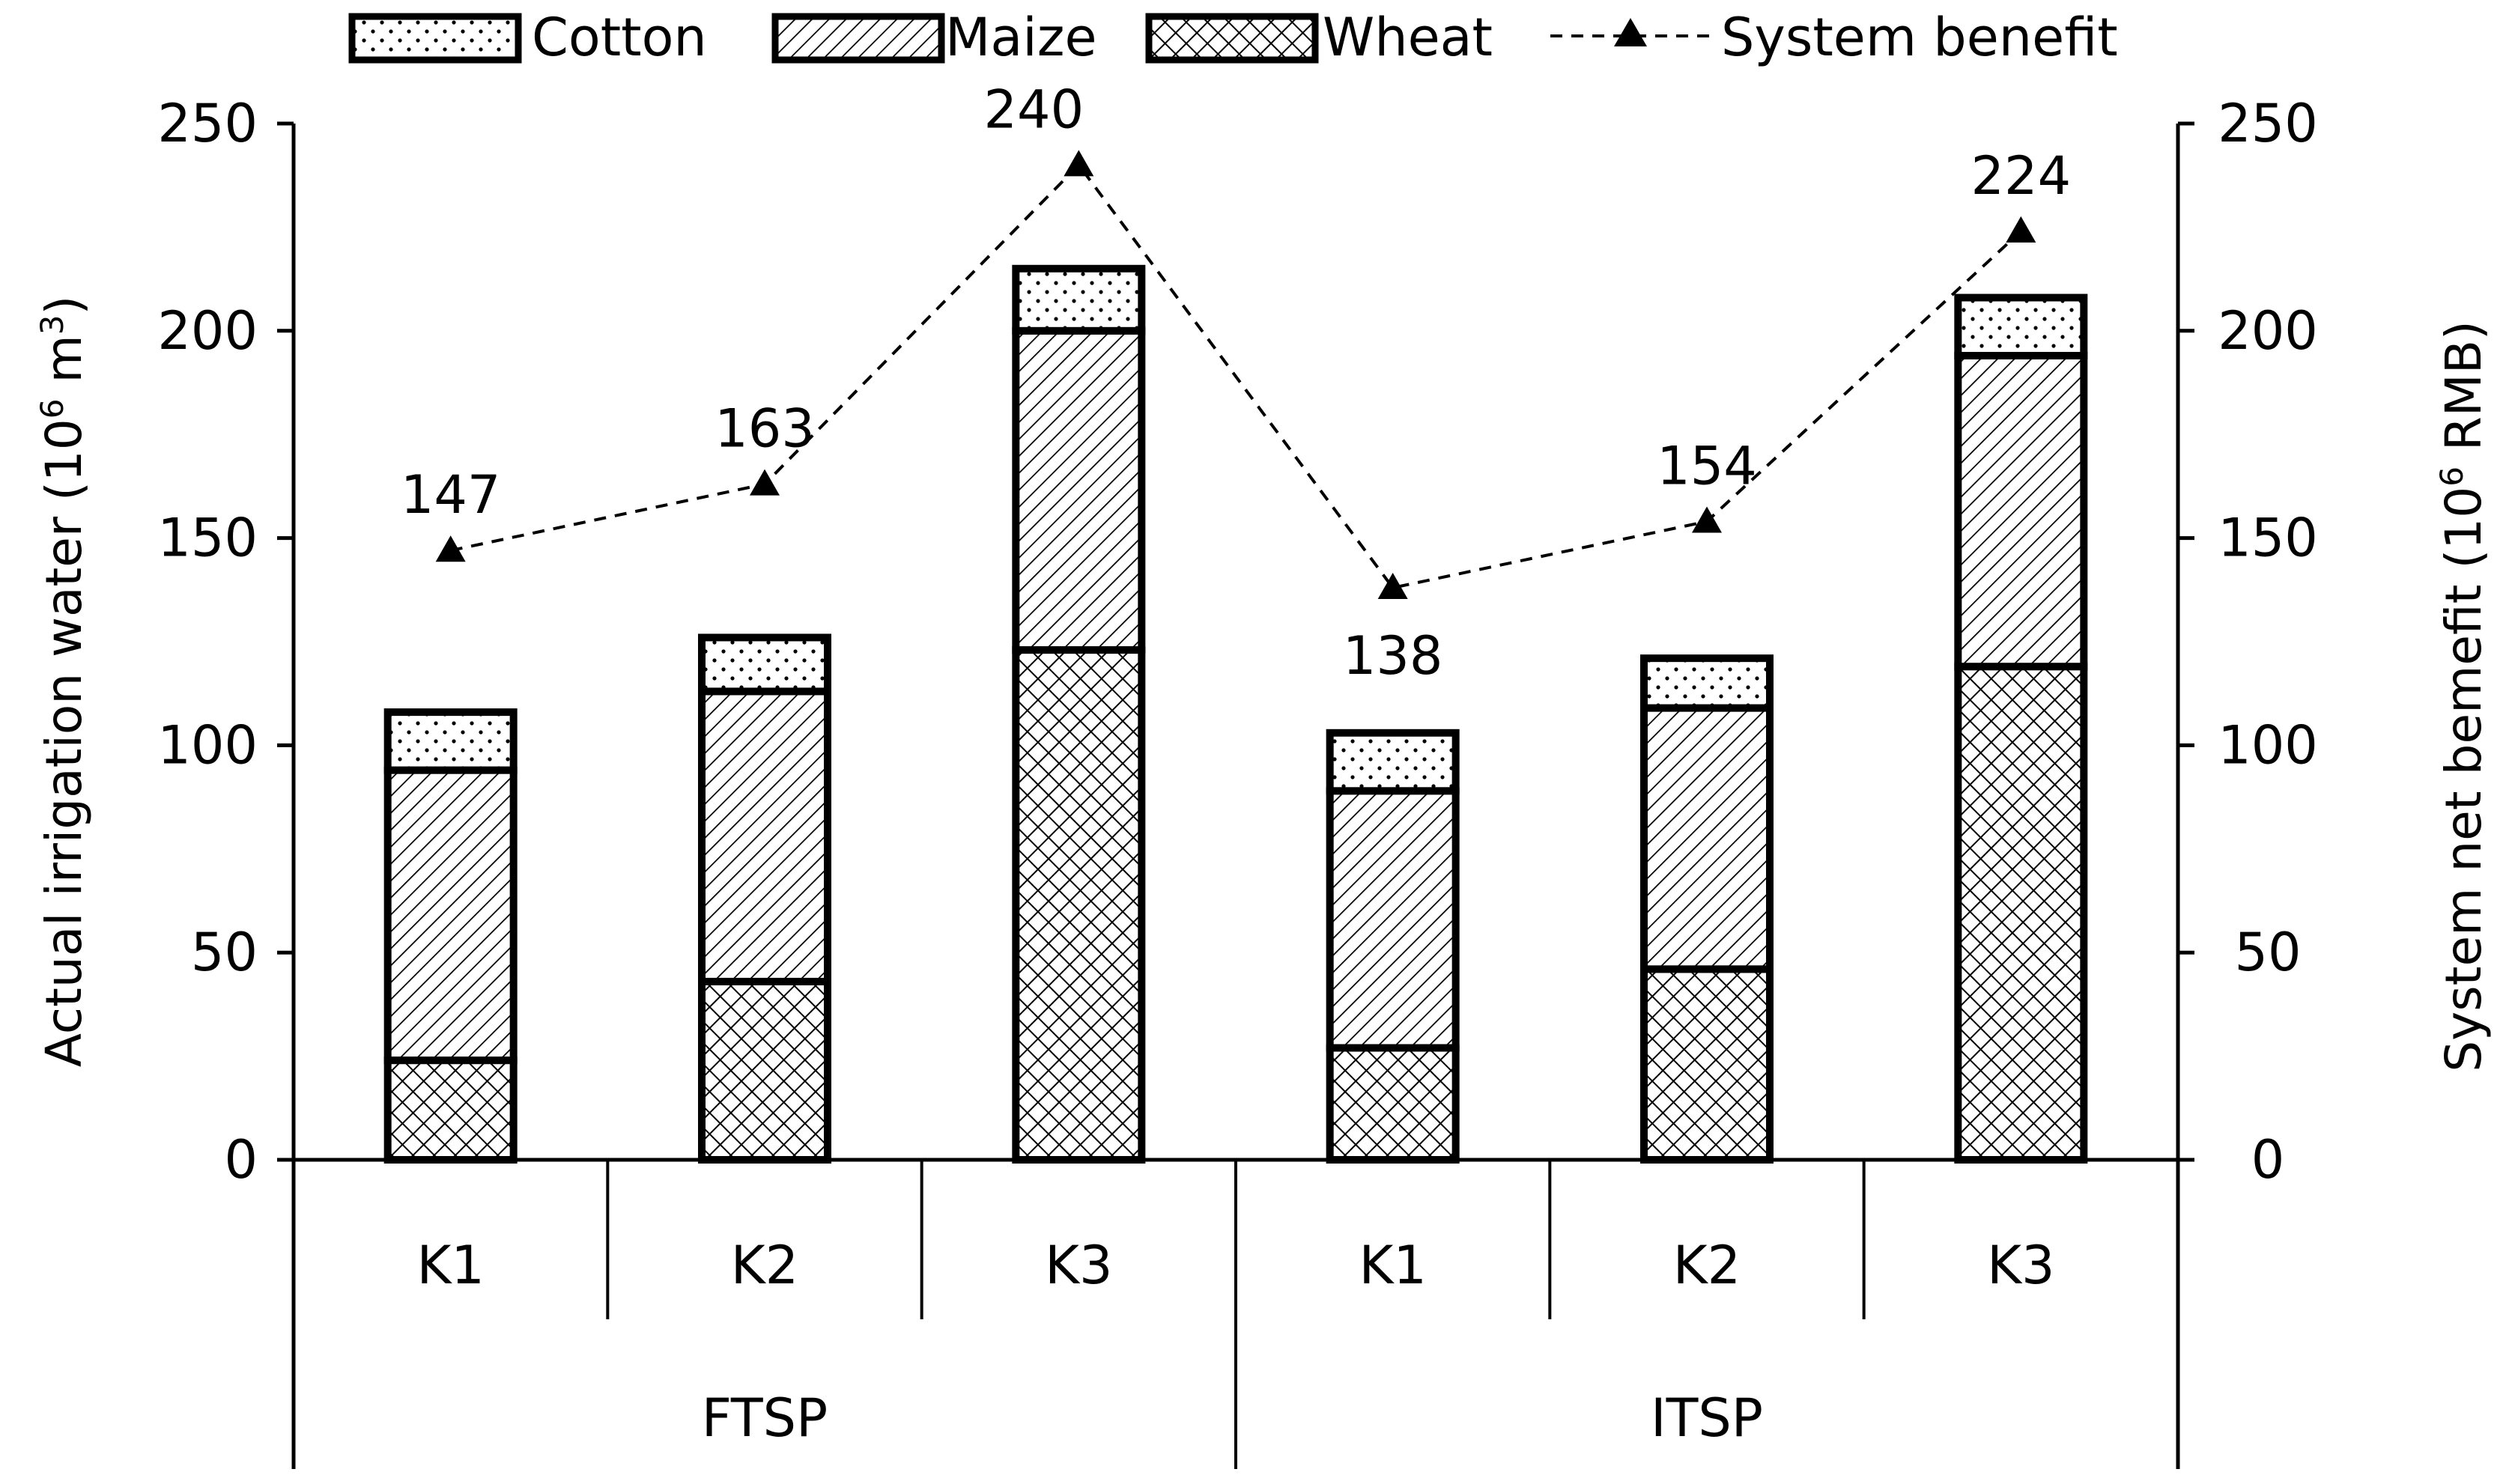 This screenshot has width=2506, height=1484. I want to click on y-left-title-close: ), so click(64, 305).